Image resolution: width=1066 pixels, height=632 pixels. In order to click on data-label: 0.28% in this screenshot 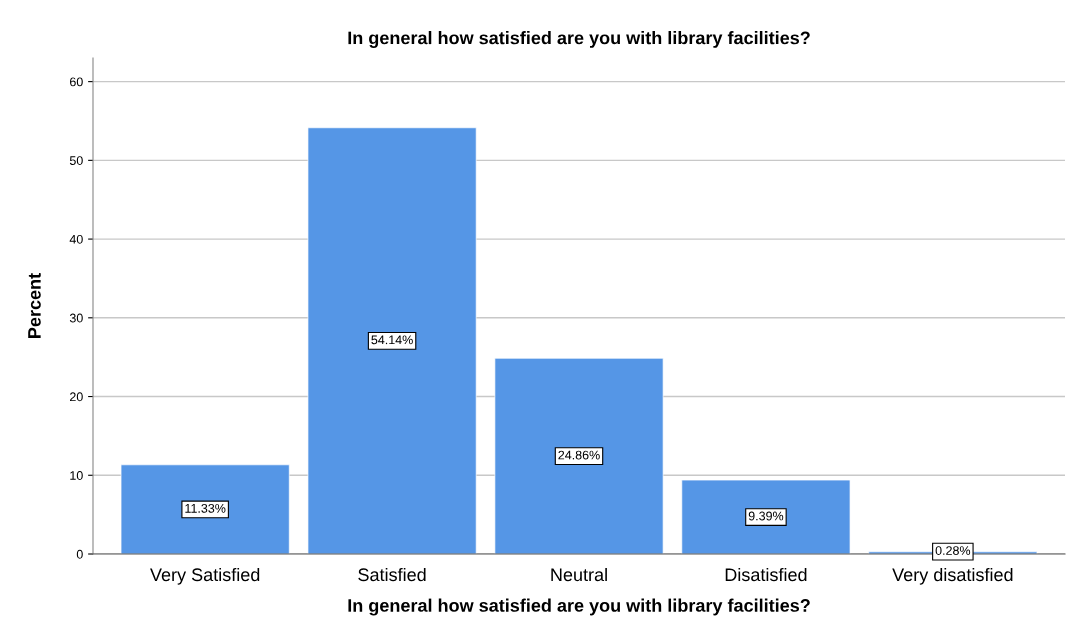, I will do `click(953, 550)`.